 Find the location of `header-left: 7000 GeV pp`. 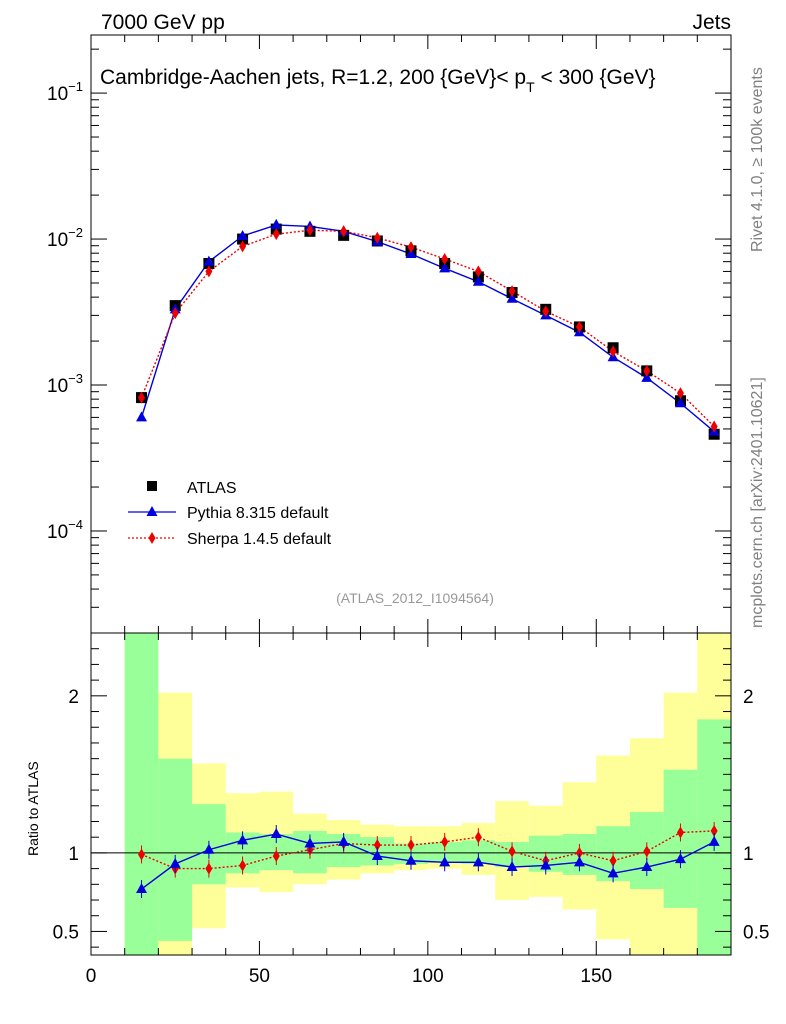

header-left: 7000 GeV pp is located at coordinates (163, 22).